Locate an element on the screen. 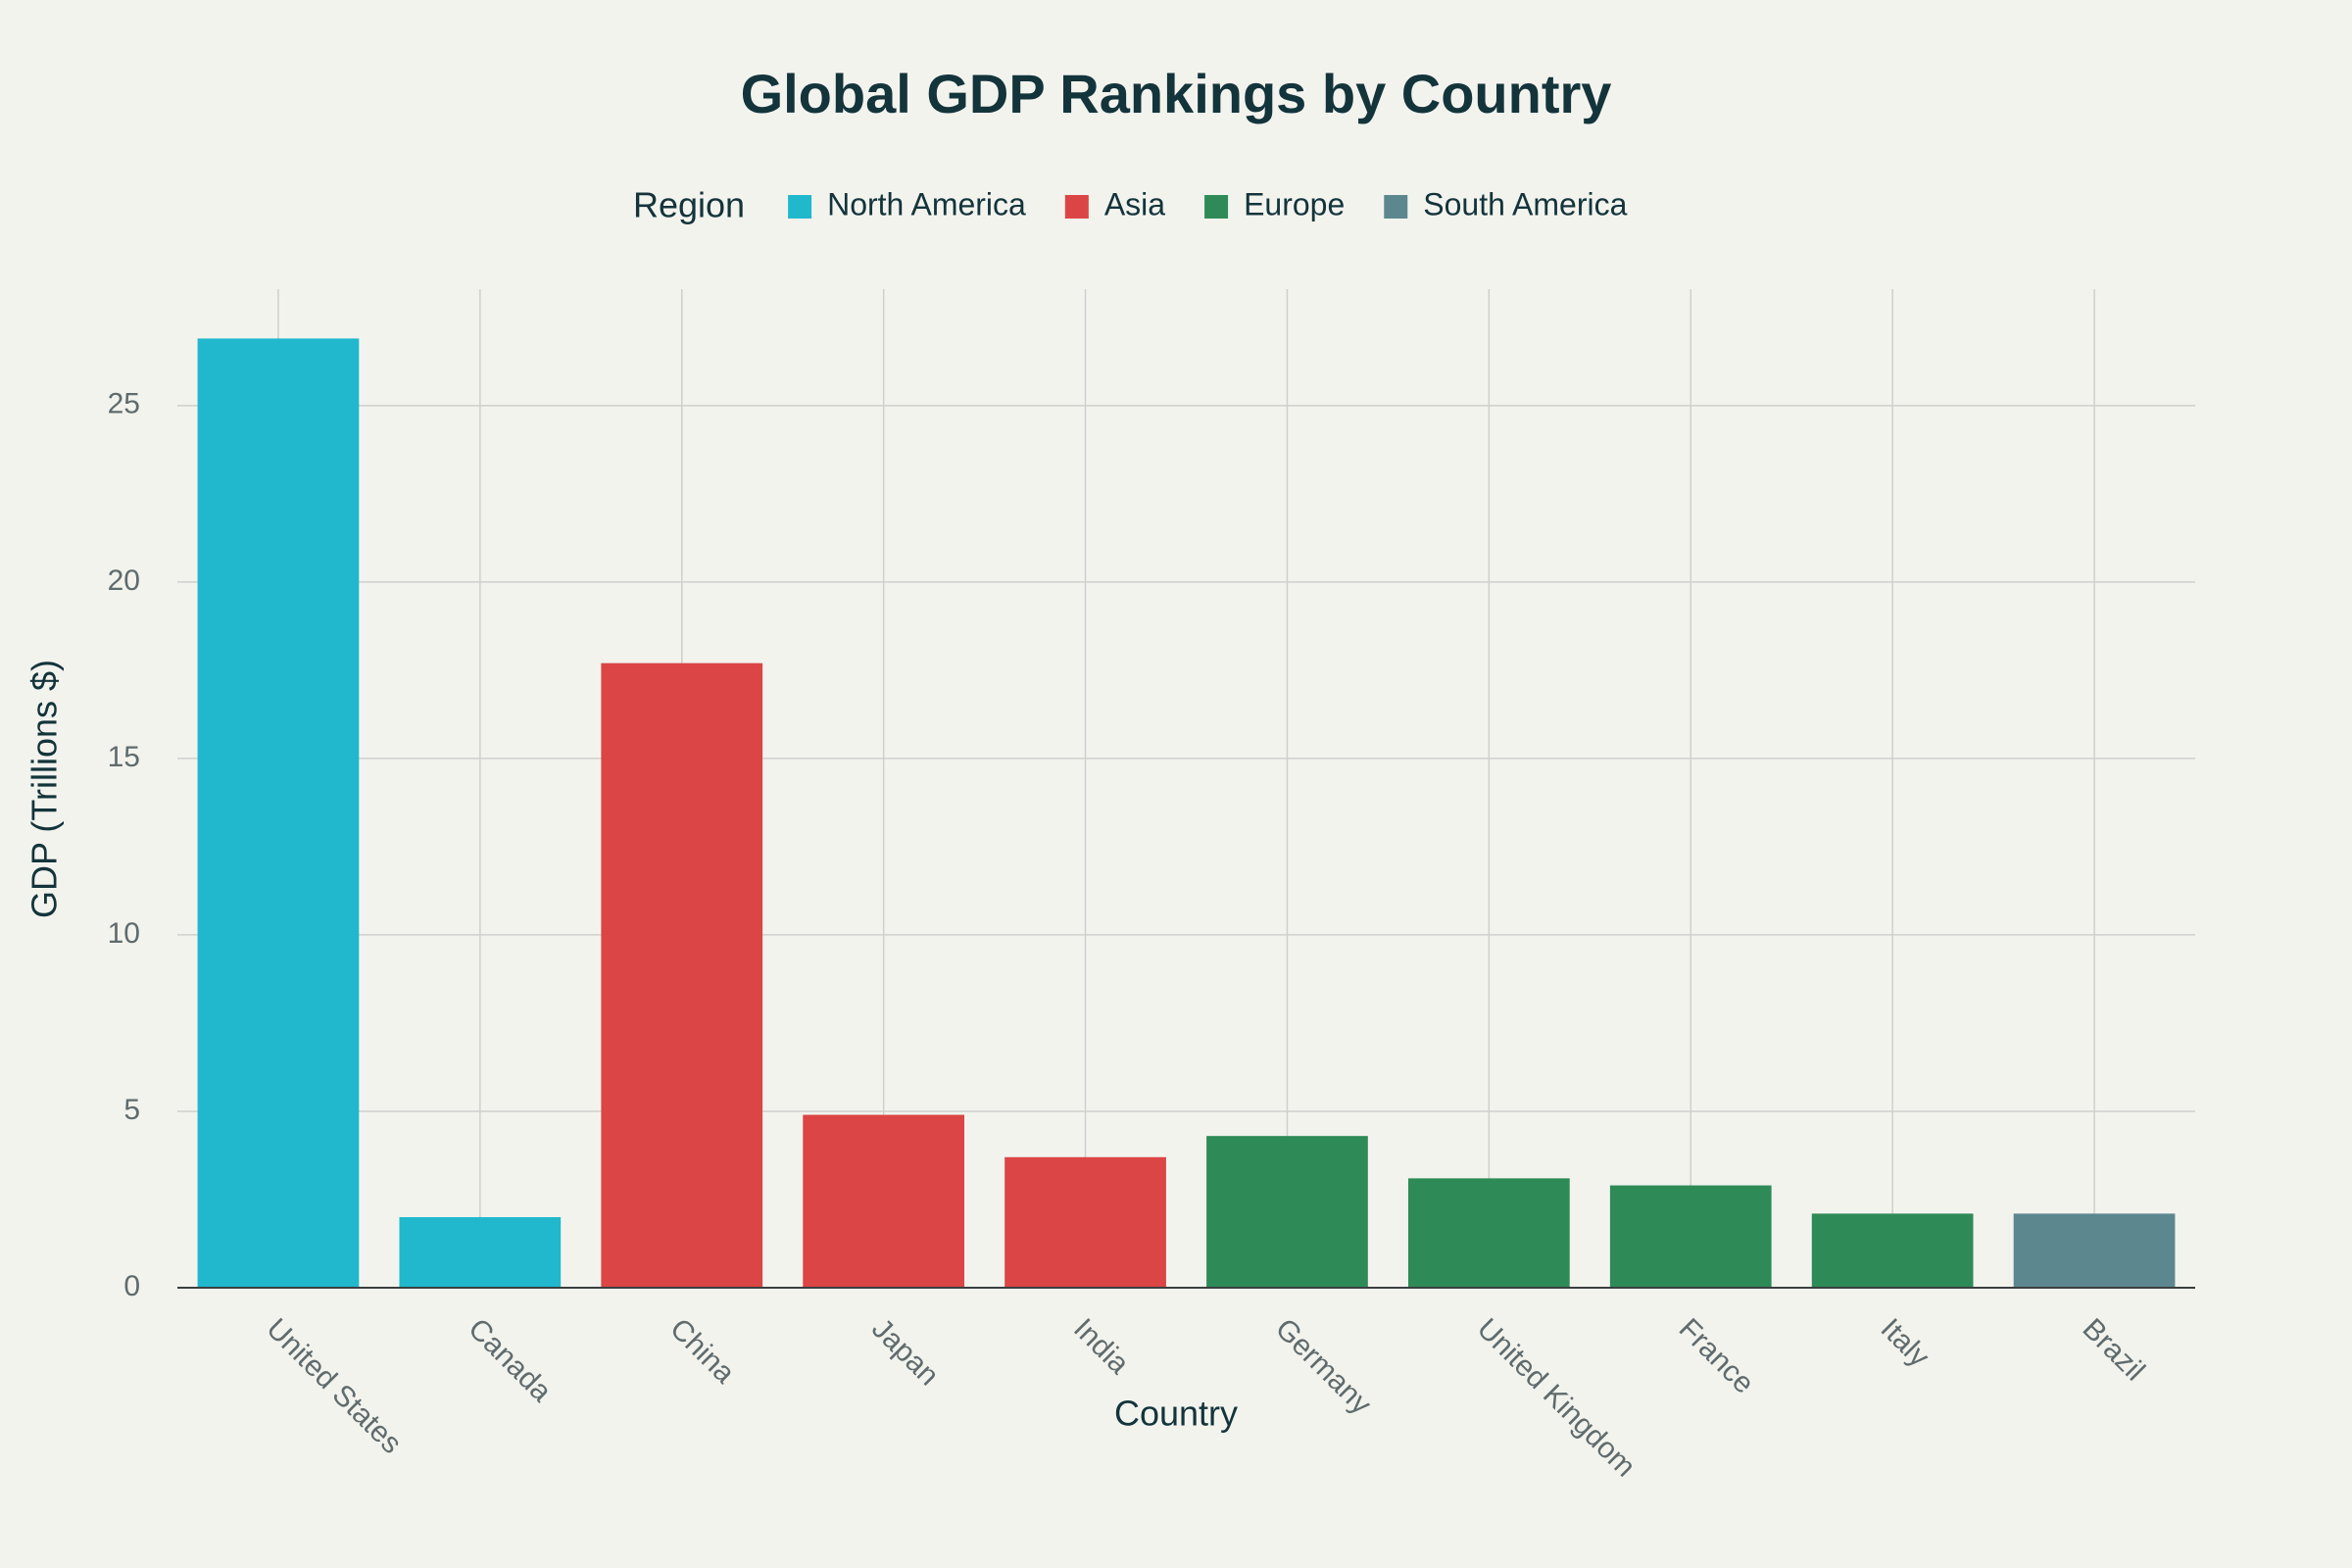 Image resolution: width=2352 pixels, height=1568 pixels. legend-label: Asia is located at coordinates (1134, 203).